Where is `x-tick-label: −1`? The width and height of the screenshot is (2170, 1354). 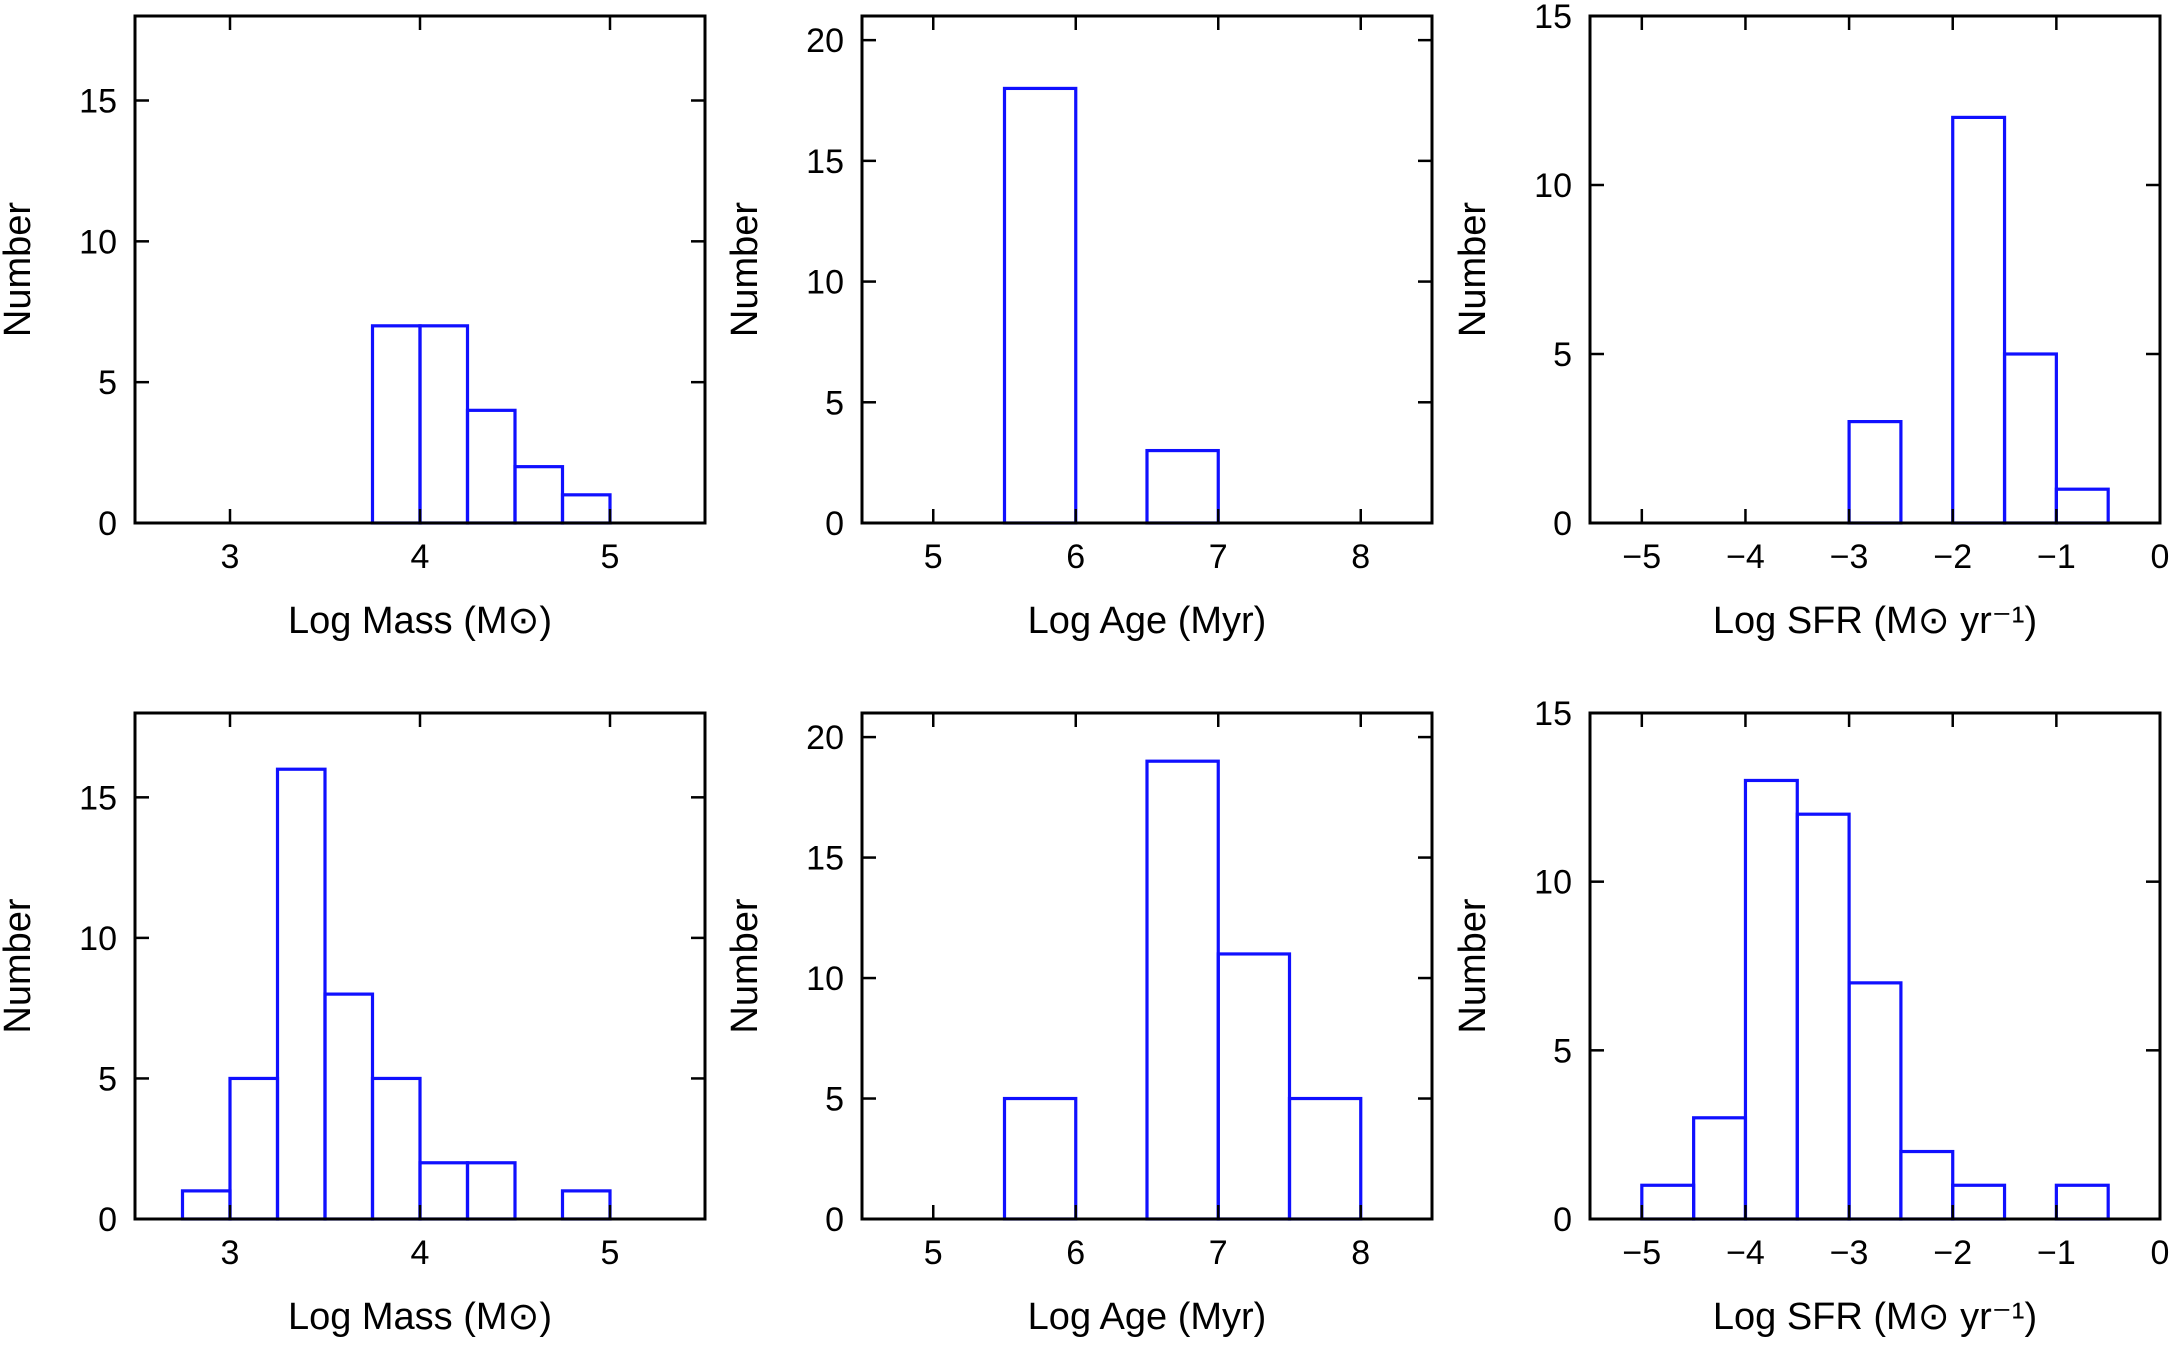
x-tick-label: −1 is located at coordinates (2056, 1253).